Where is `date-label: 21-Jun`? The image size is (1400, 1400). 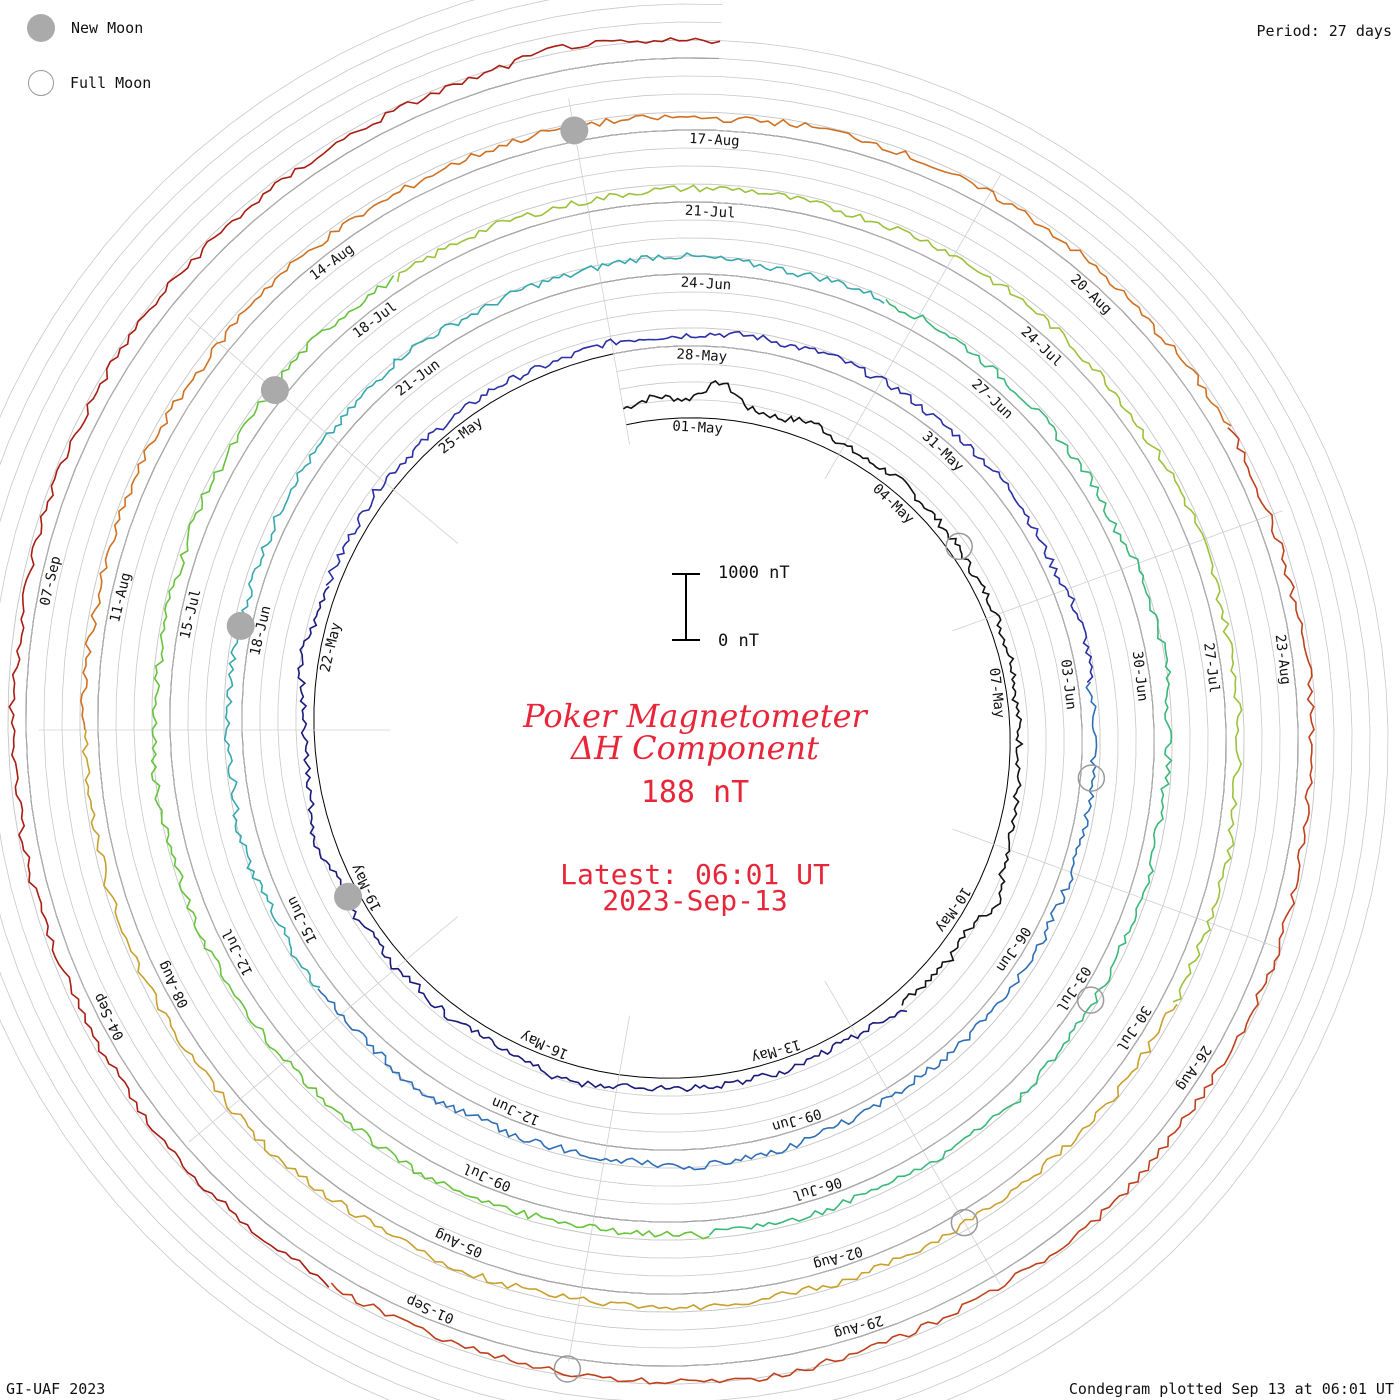
date-label: 21-Jun is located at coordinates (418, 378).